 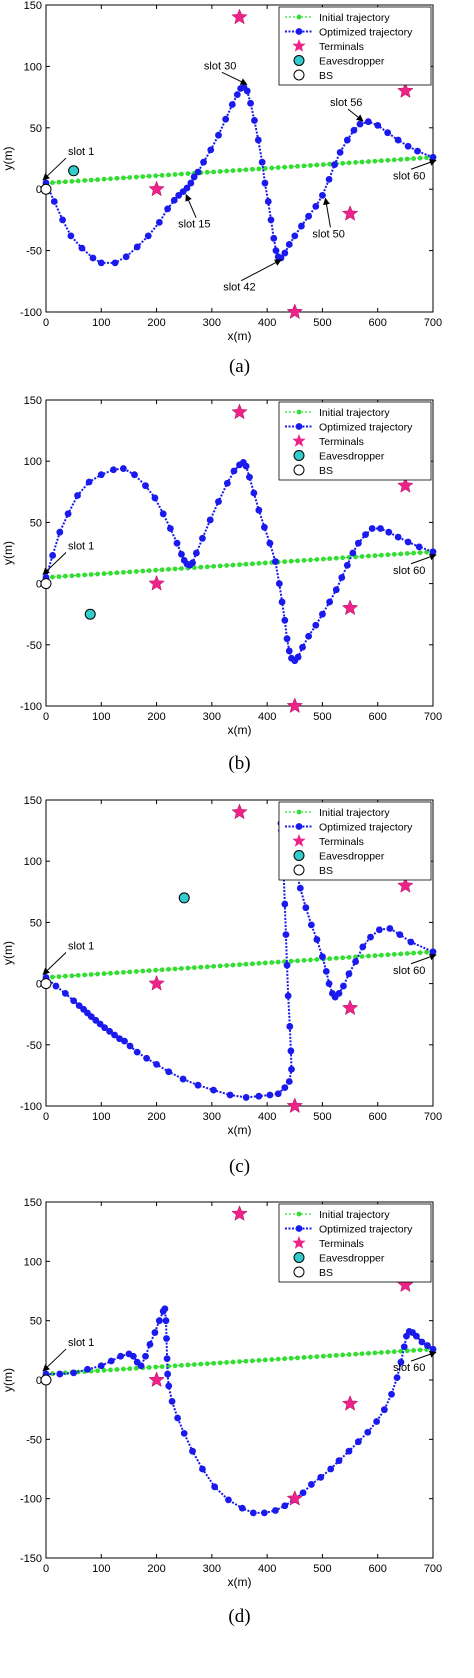 What do you see at coordinates (352, 857) in the screenshot?
I see `legend-label: Eavesdropper` at bounding box center [352, 857].